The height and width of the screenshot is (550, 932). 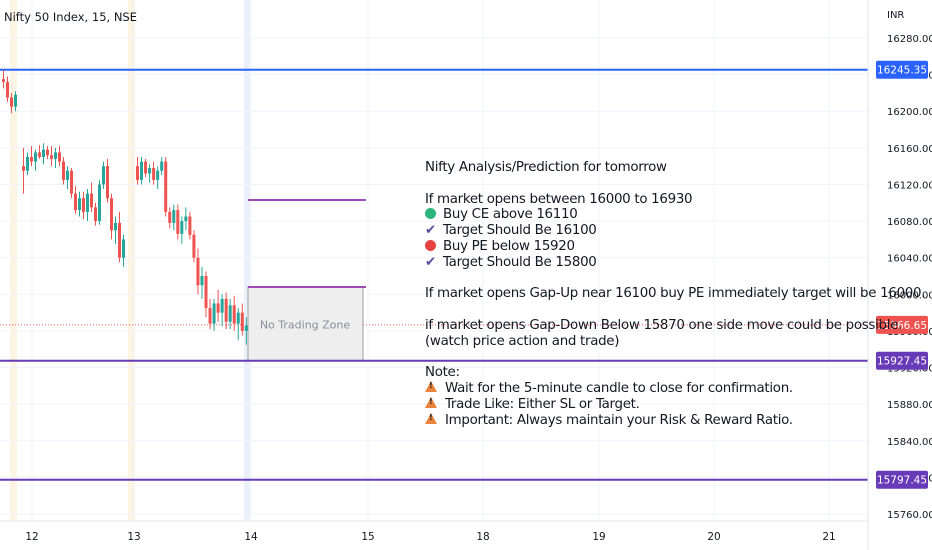 I want to click on price-tag-label: 15797.45, so click(x=902, y=481).